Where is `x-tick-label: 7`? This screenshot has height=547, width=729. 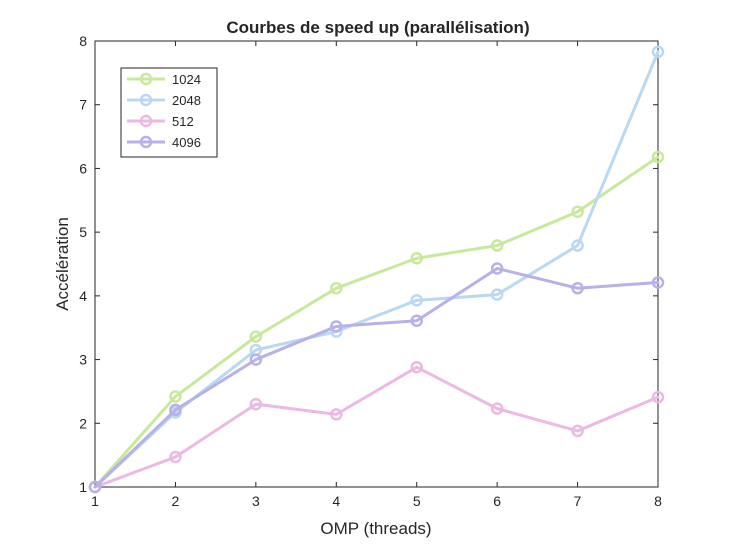
x-tick-label: 7 is located at coordinates (578, 501).